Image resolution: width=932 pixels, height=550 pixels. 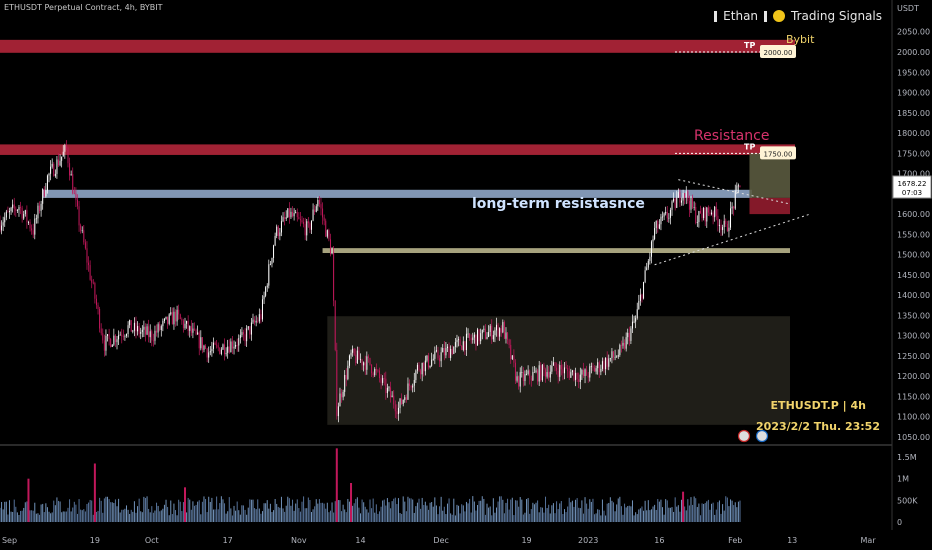 I want to click on long-term-resistance-label: long-term resistasnce, so click(x=558, y=204).